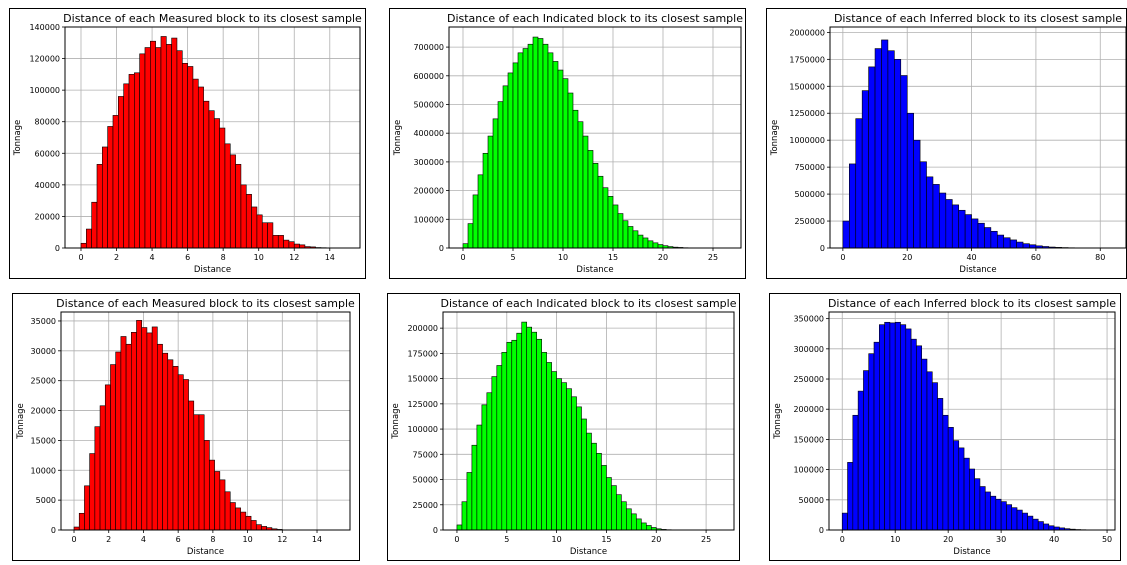  I want to click on x-axis-label: Distance, so click(588, 552).